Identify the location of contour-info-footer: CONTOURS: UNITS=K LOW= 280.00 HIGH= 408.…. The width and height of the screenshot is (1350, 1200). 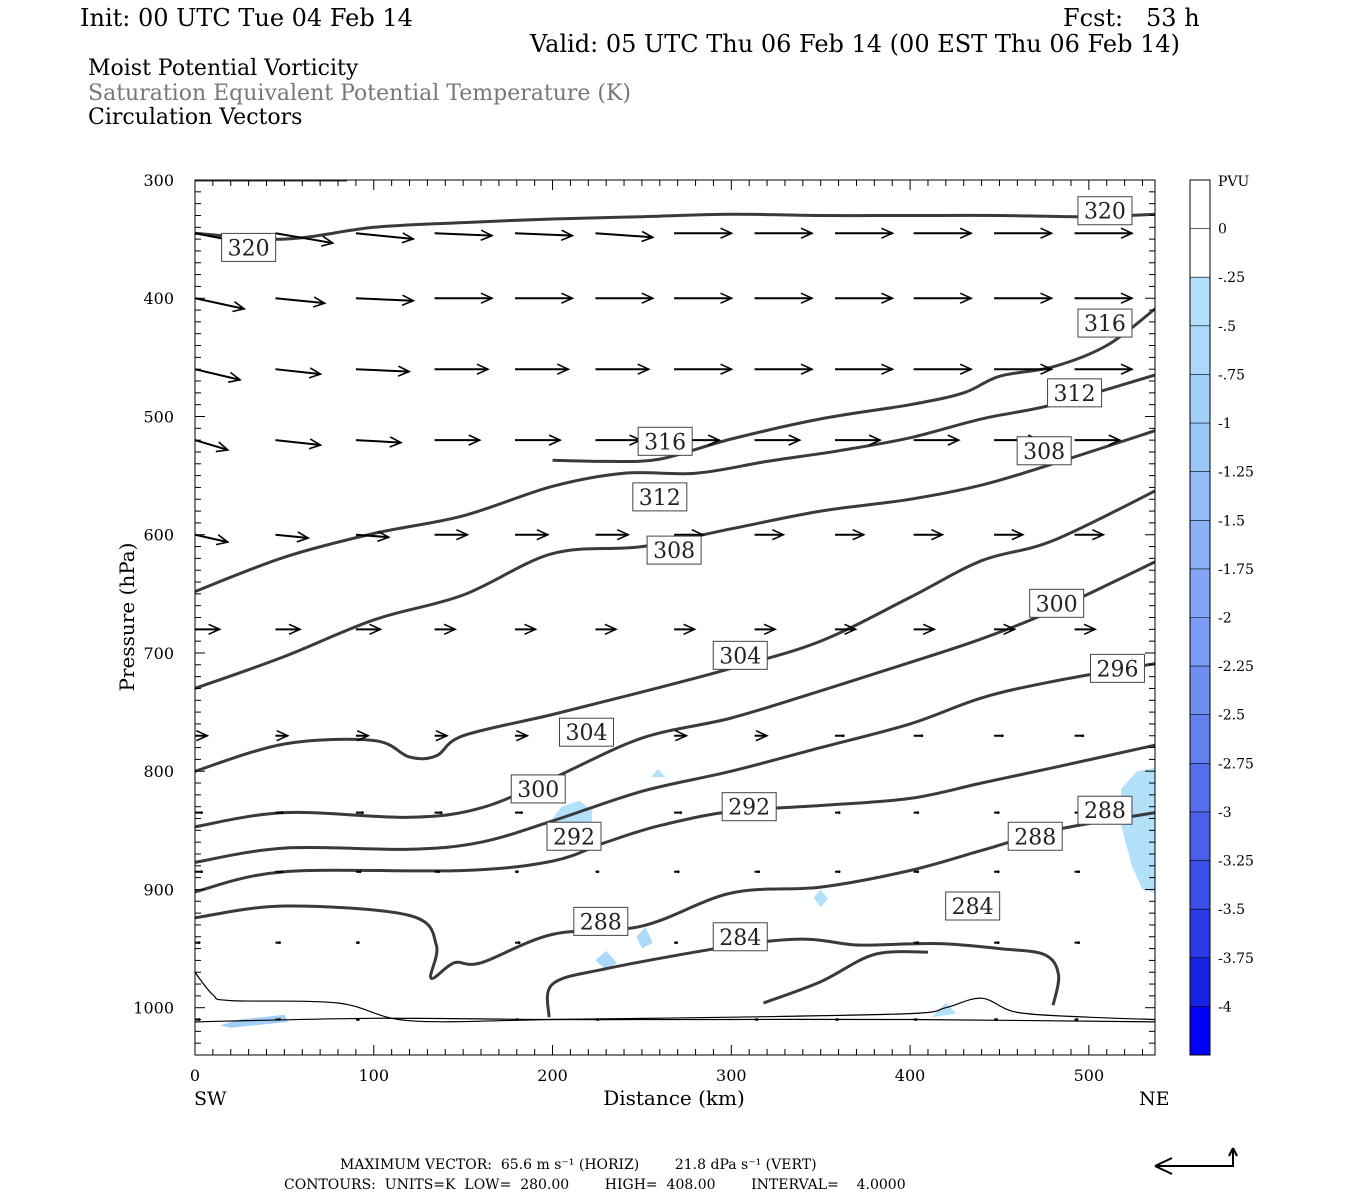
(595, 1185).